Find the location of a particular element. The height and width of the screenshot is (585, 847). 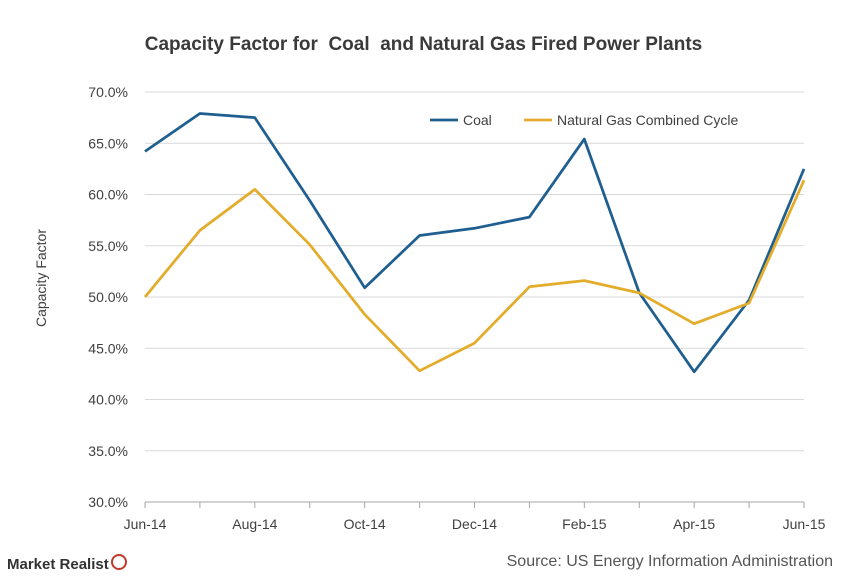

brand-logo: Market Realist is located at coordinates (67, 563).